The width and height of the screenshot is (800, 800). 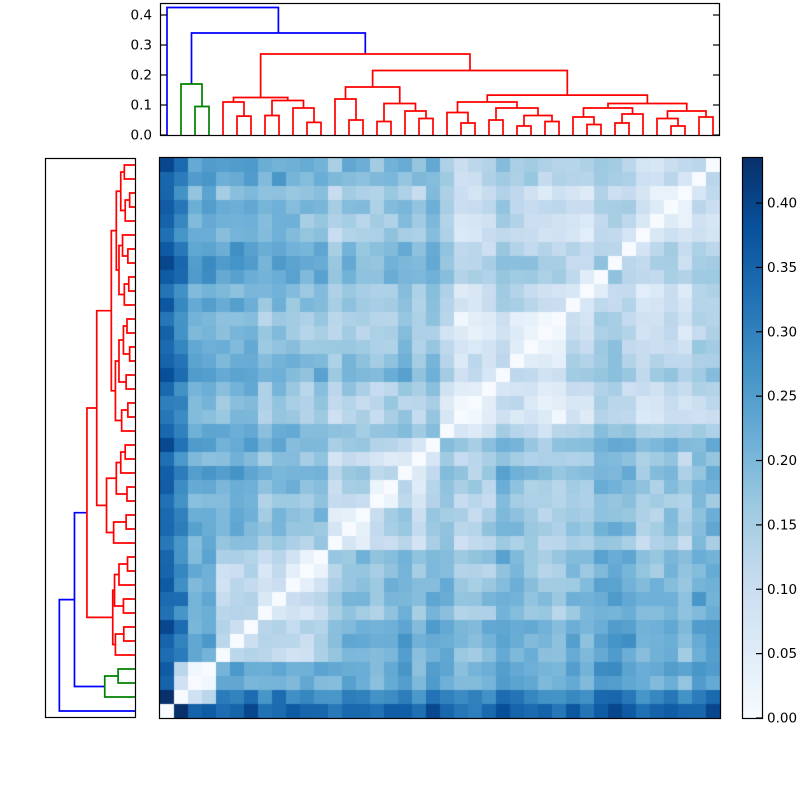 I want to click on top-dendro-tick-label: 0.4, so click(x=141, y=16).